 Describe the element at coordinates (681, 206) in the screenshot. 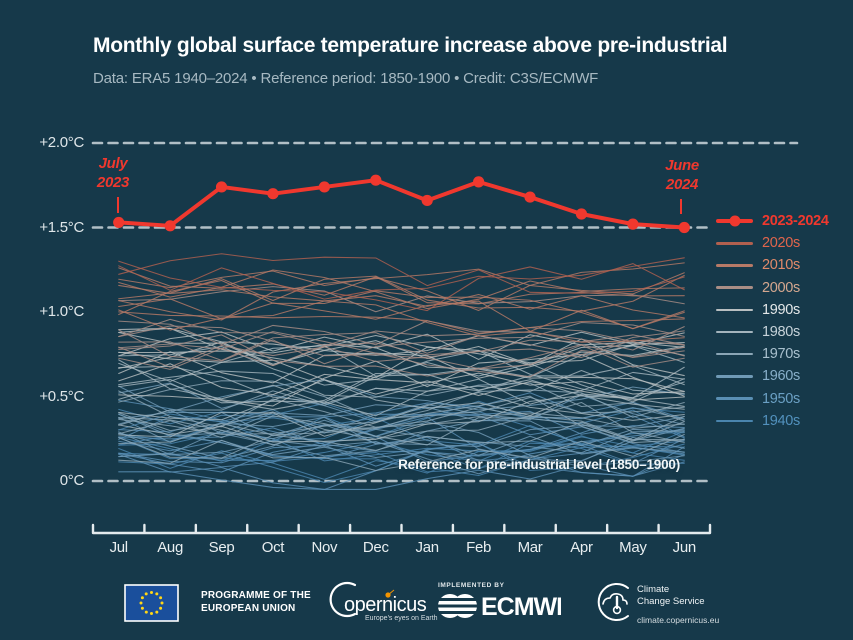

I see `annotation-june-2024-tick` at that location.